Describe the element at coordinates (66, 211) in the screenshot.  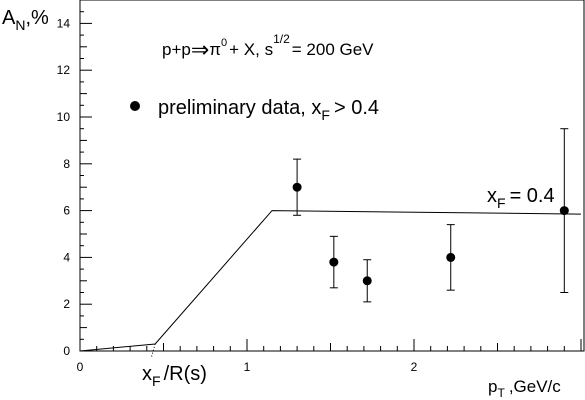
I see `y-tick-label: 6` at that location.